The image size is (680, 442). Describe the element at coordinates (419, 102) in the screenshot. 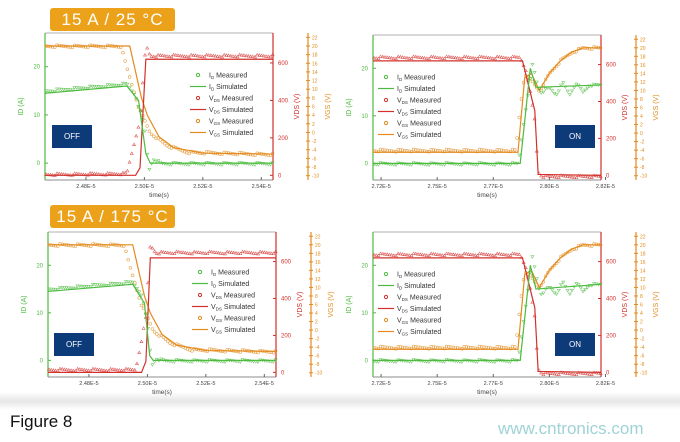

I see `legend-label: VDS Measured` at that location.